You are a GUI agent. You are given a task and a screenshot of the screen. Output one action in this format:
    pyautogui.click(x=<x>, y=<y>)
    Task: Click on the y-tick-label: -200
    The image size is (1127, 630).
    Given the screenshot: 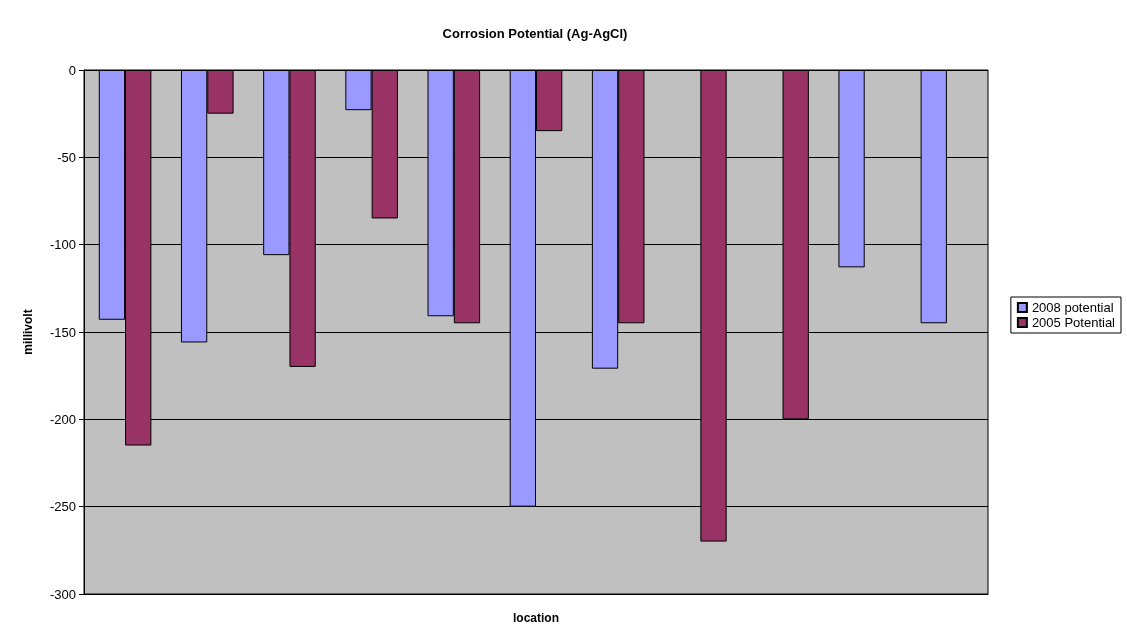 What is the action you would take?
    pyautogui.click(x=62, y=419)
    